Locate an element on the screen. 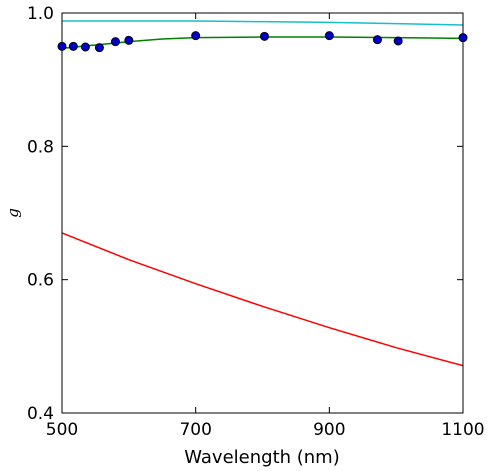 The width and height of the screenshot is (492, 471). y-axis-title: g is located at coordinates (13, 213).